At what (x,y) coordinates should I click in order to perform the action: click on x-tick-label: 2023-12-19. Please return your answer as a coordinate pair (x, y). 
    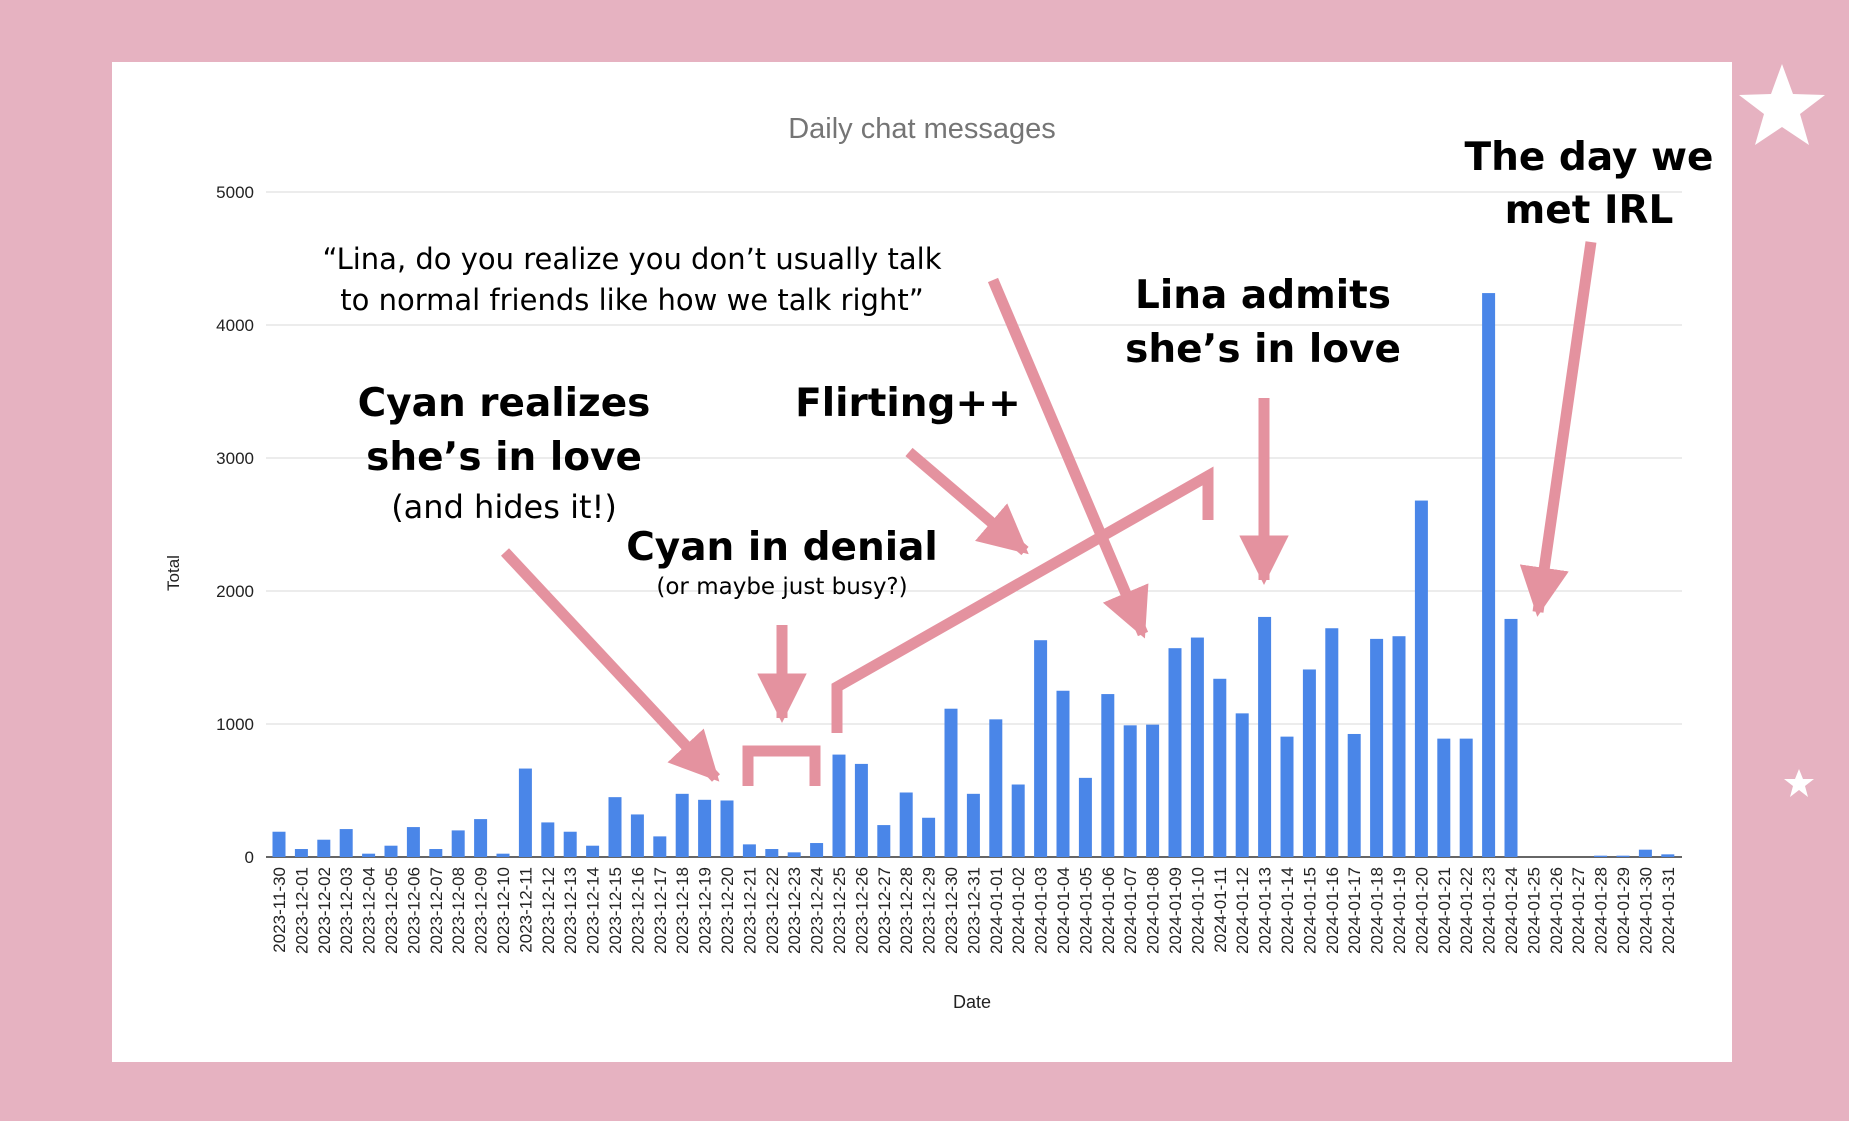
    Looking at the image, I should click on (705, 910).